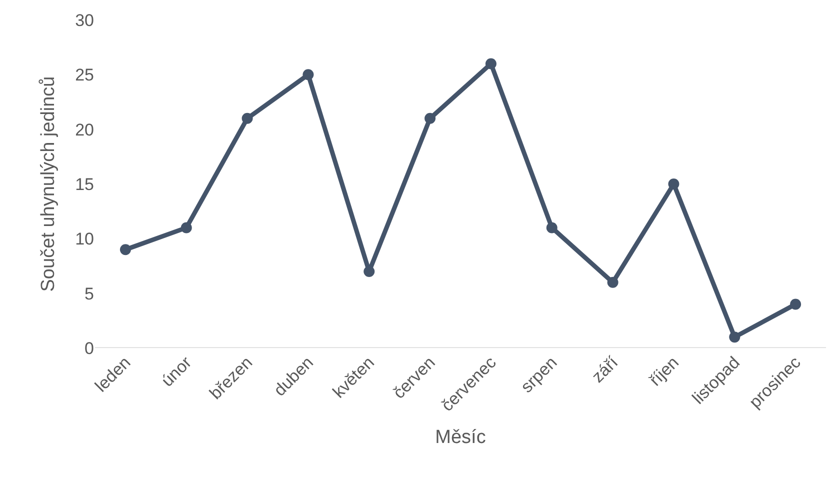  What do you see at coordinates (664, 371) in the screenshot?
I see `x-tick-label: říjen` at bounding box center [664, 371].